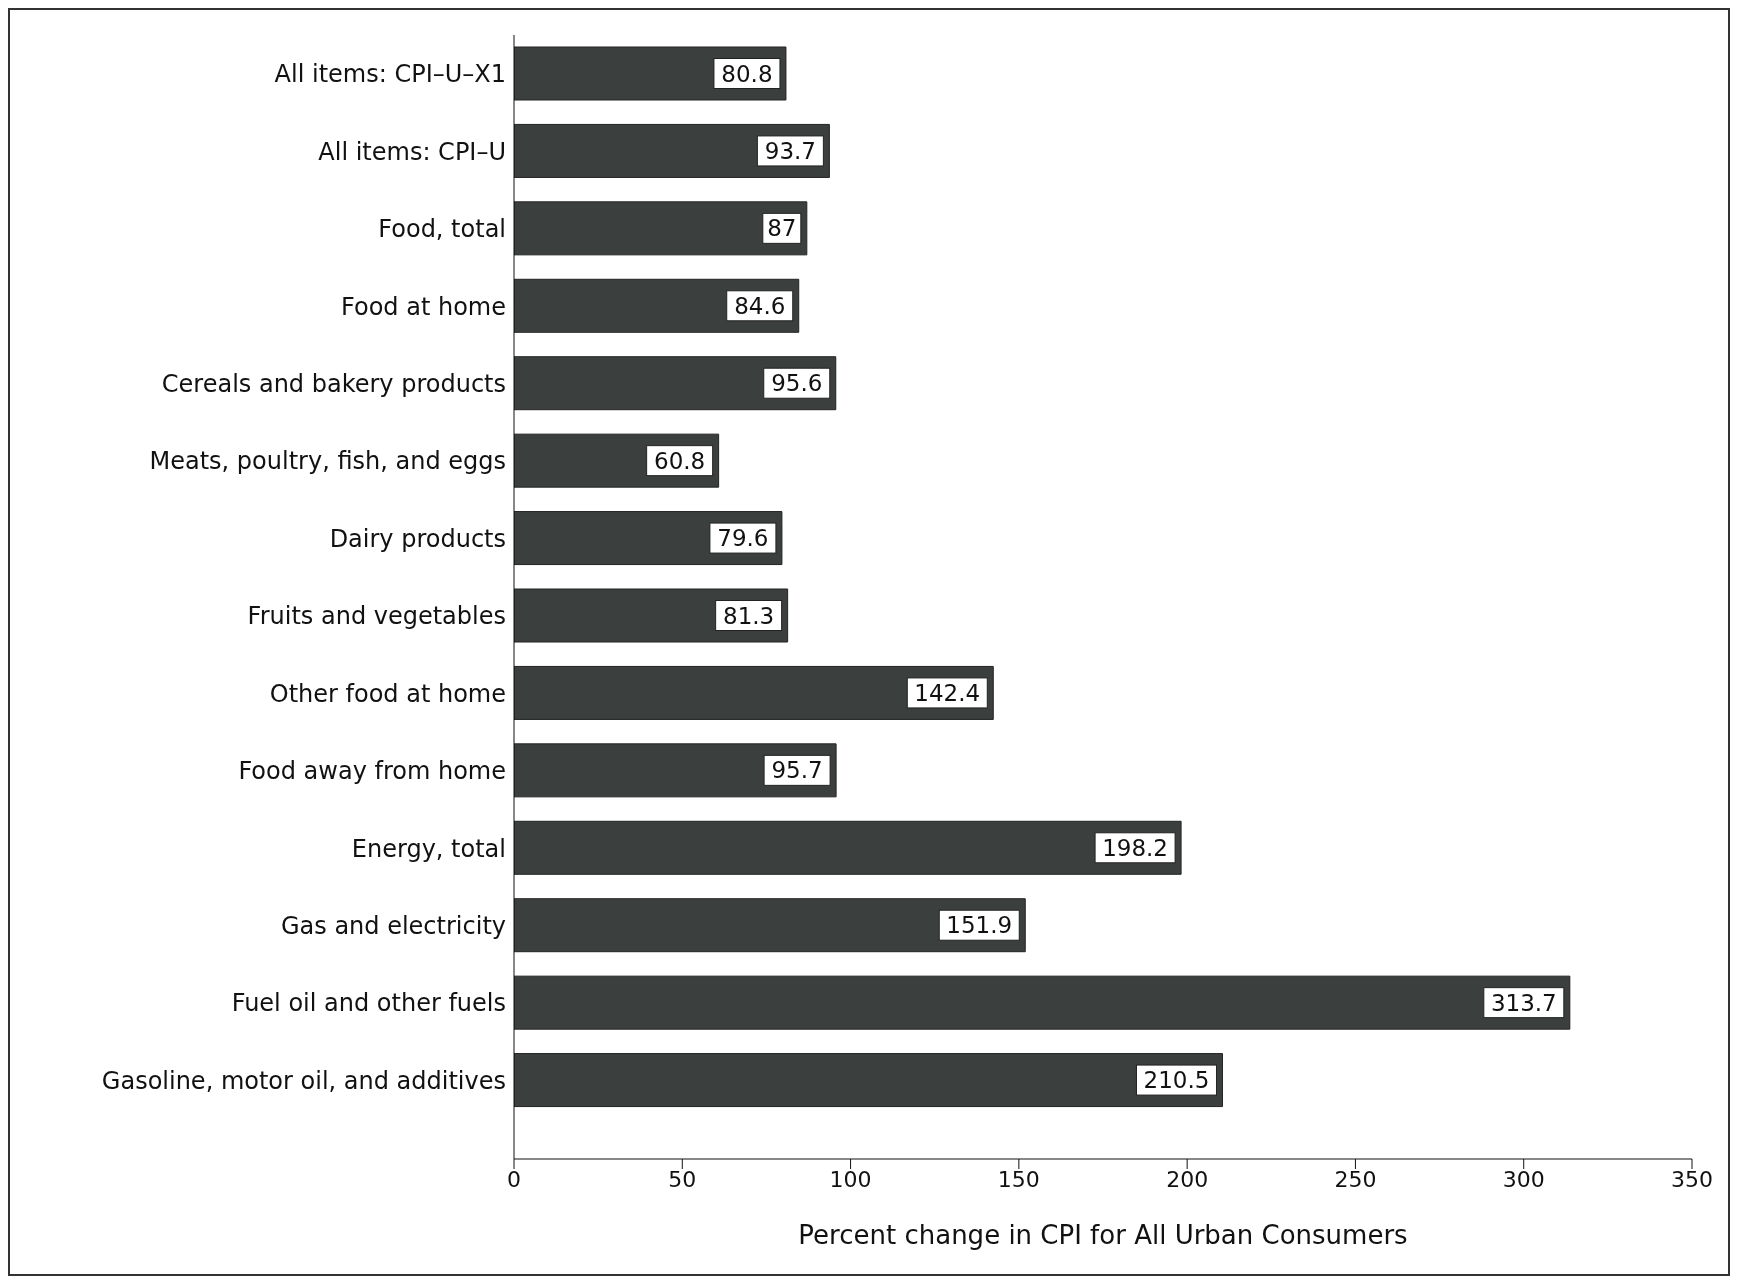 This screenshot has height=1288, width=1742. Describe the element at coordinates (327, 461) in the screenshot. I see `y-tick-label: Meats, poultry, fish, and eggs` at that location.